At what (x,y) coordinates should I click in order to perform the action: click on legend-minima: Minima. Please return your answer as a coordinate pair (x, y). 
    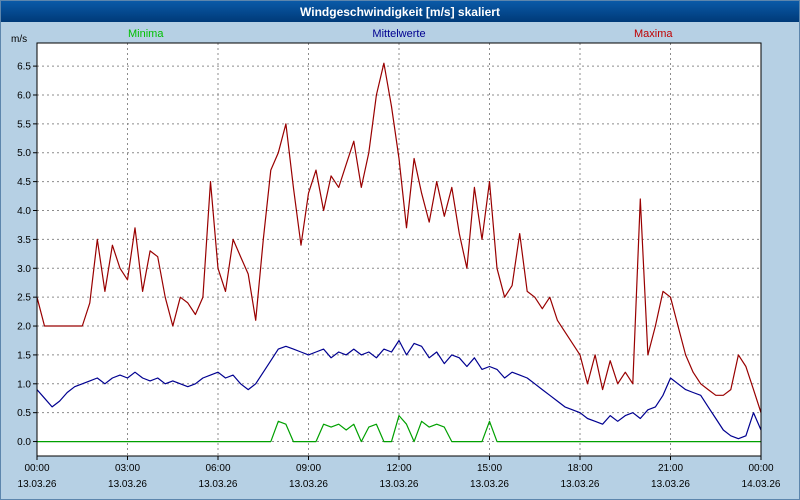
    Looking at the image, I should click on (146, 34).